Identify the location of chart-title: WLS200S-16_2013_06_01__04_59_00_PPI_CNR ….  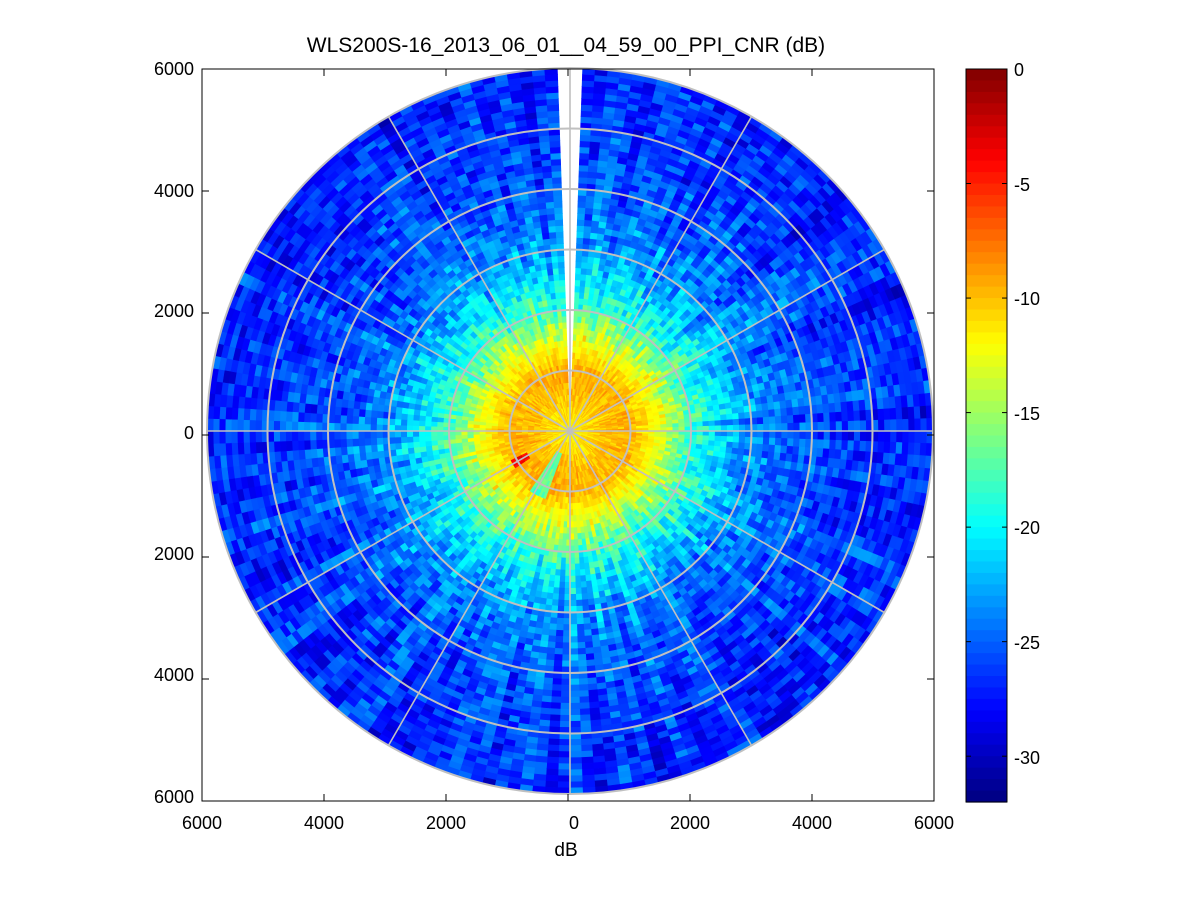
(566, 45).